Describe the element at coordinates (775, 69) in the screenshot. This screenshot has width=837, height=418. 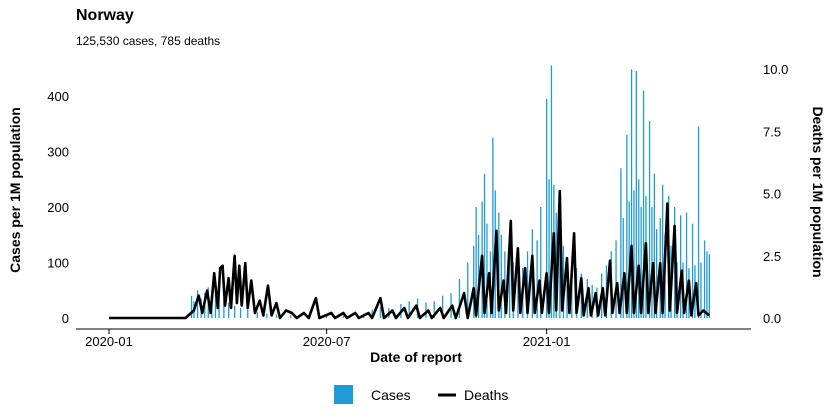
I see `y-right-tick-label: 10.0` at that location.